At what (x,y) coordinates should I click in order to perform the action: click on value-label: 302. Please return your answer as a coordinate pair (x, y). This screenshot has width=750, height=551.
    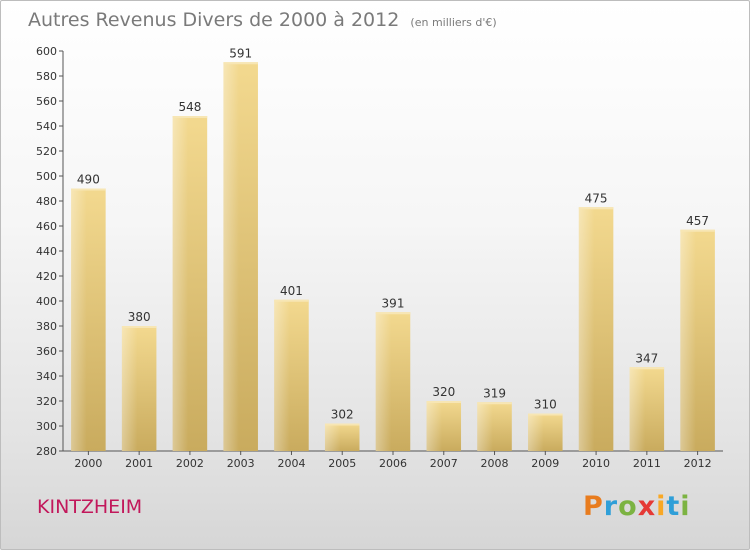
    Looking at the image, I should click on (342, 415).